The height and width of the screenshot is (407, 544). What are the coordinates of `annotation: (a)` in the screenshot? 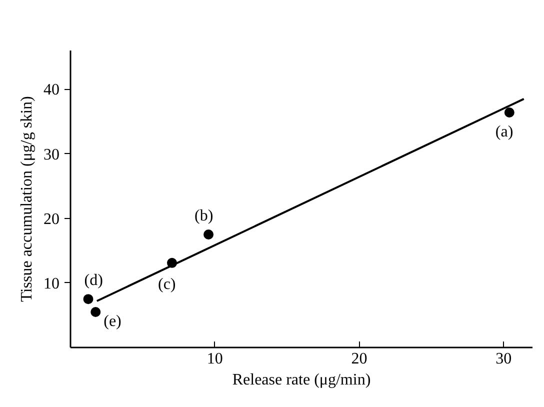 It's located at (504, 131).